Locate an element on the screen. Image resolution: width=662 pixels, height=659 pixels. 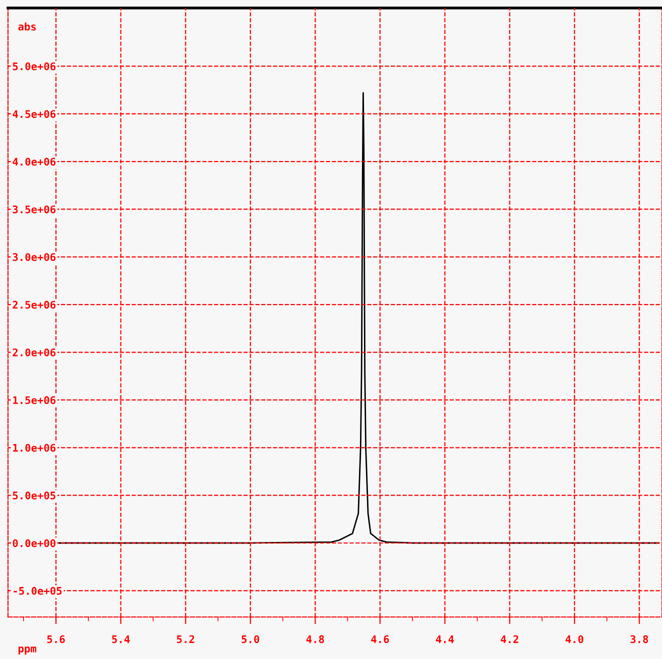
y-tick-label: 1.5e+06 is located at coordinates (34, 400).